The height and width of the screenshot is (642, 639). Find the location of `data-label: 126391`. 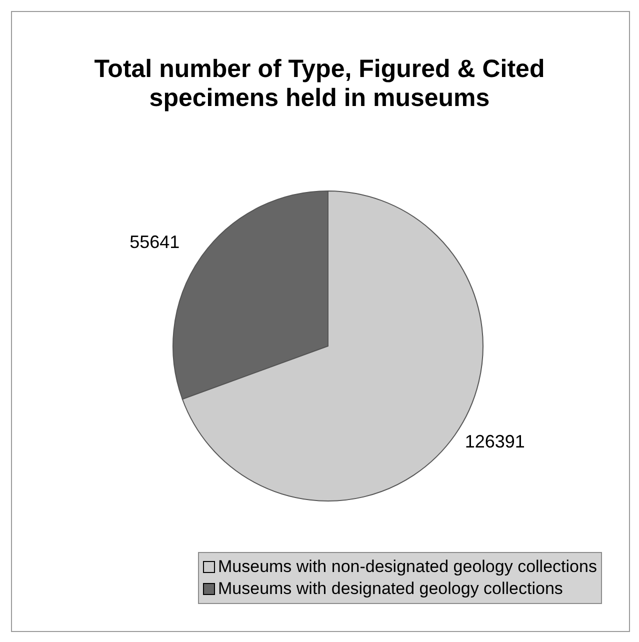

data-label: 126391 is located at coordinates (494, 442).